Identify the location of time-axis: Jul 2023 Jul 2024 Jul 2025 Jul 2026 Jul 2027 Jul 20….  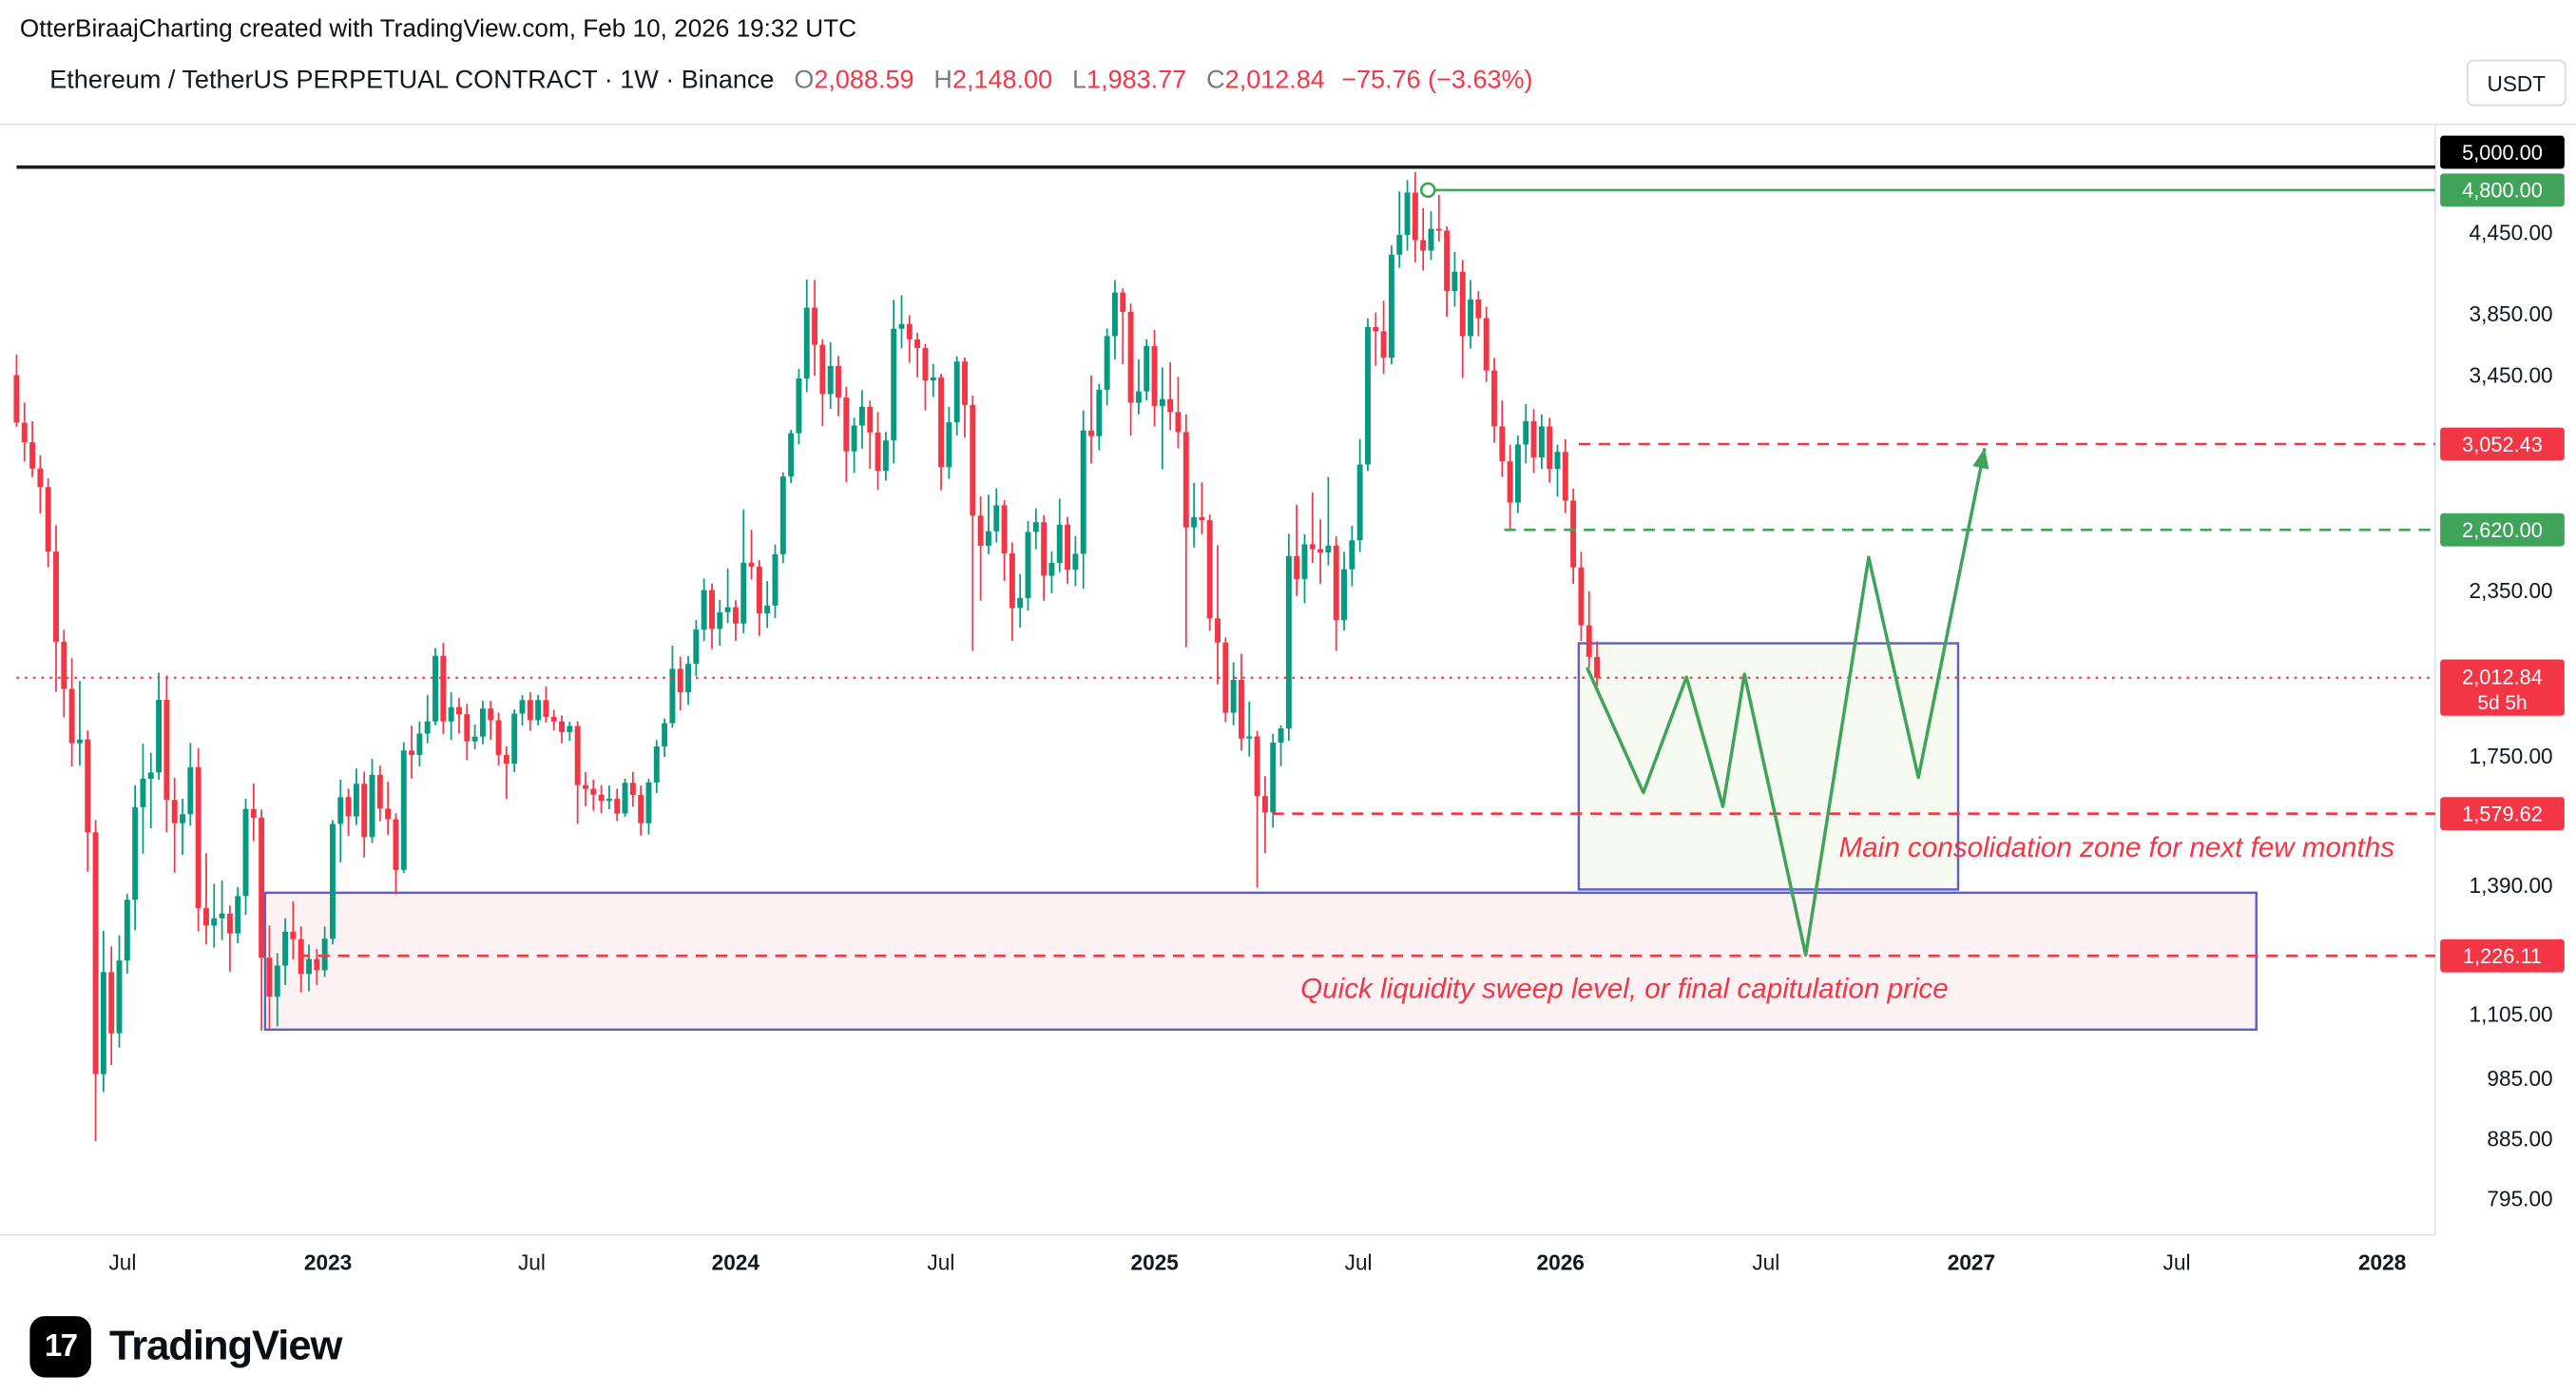
(1257, 1261).